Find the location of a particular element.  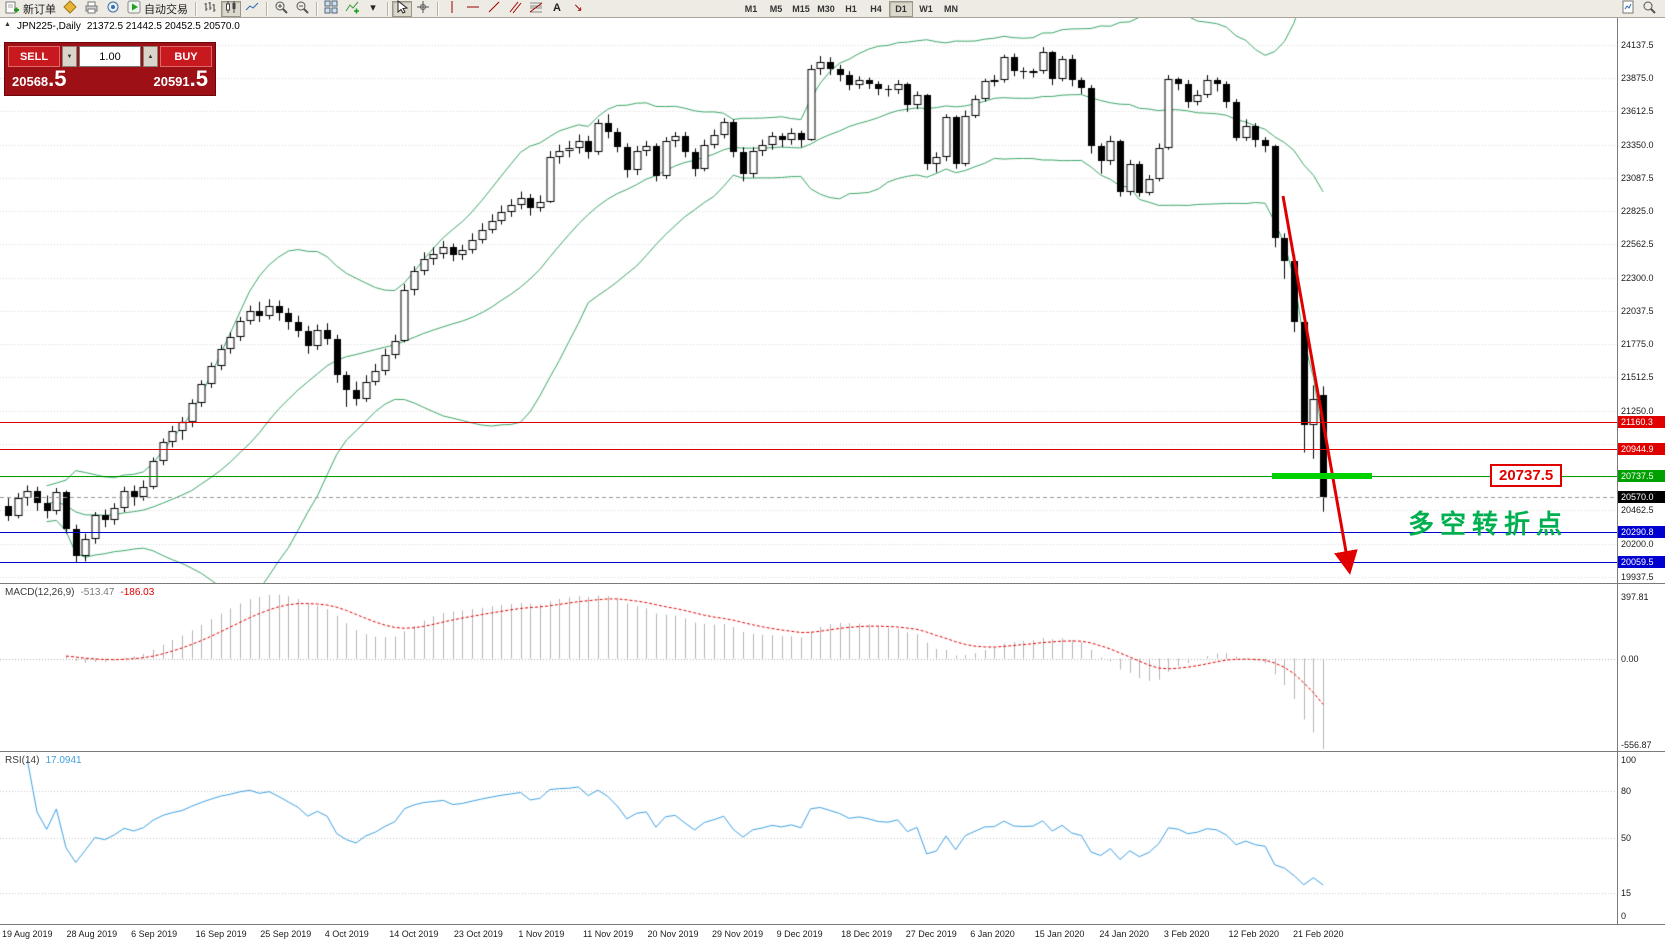

chart-line-button is located at coordinates (252, 9).